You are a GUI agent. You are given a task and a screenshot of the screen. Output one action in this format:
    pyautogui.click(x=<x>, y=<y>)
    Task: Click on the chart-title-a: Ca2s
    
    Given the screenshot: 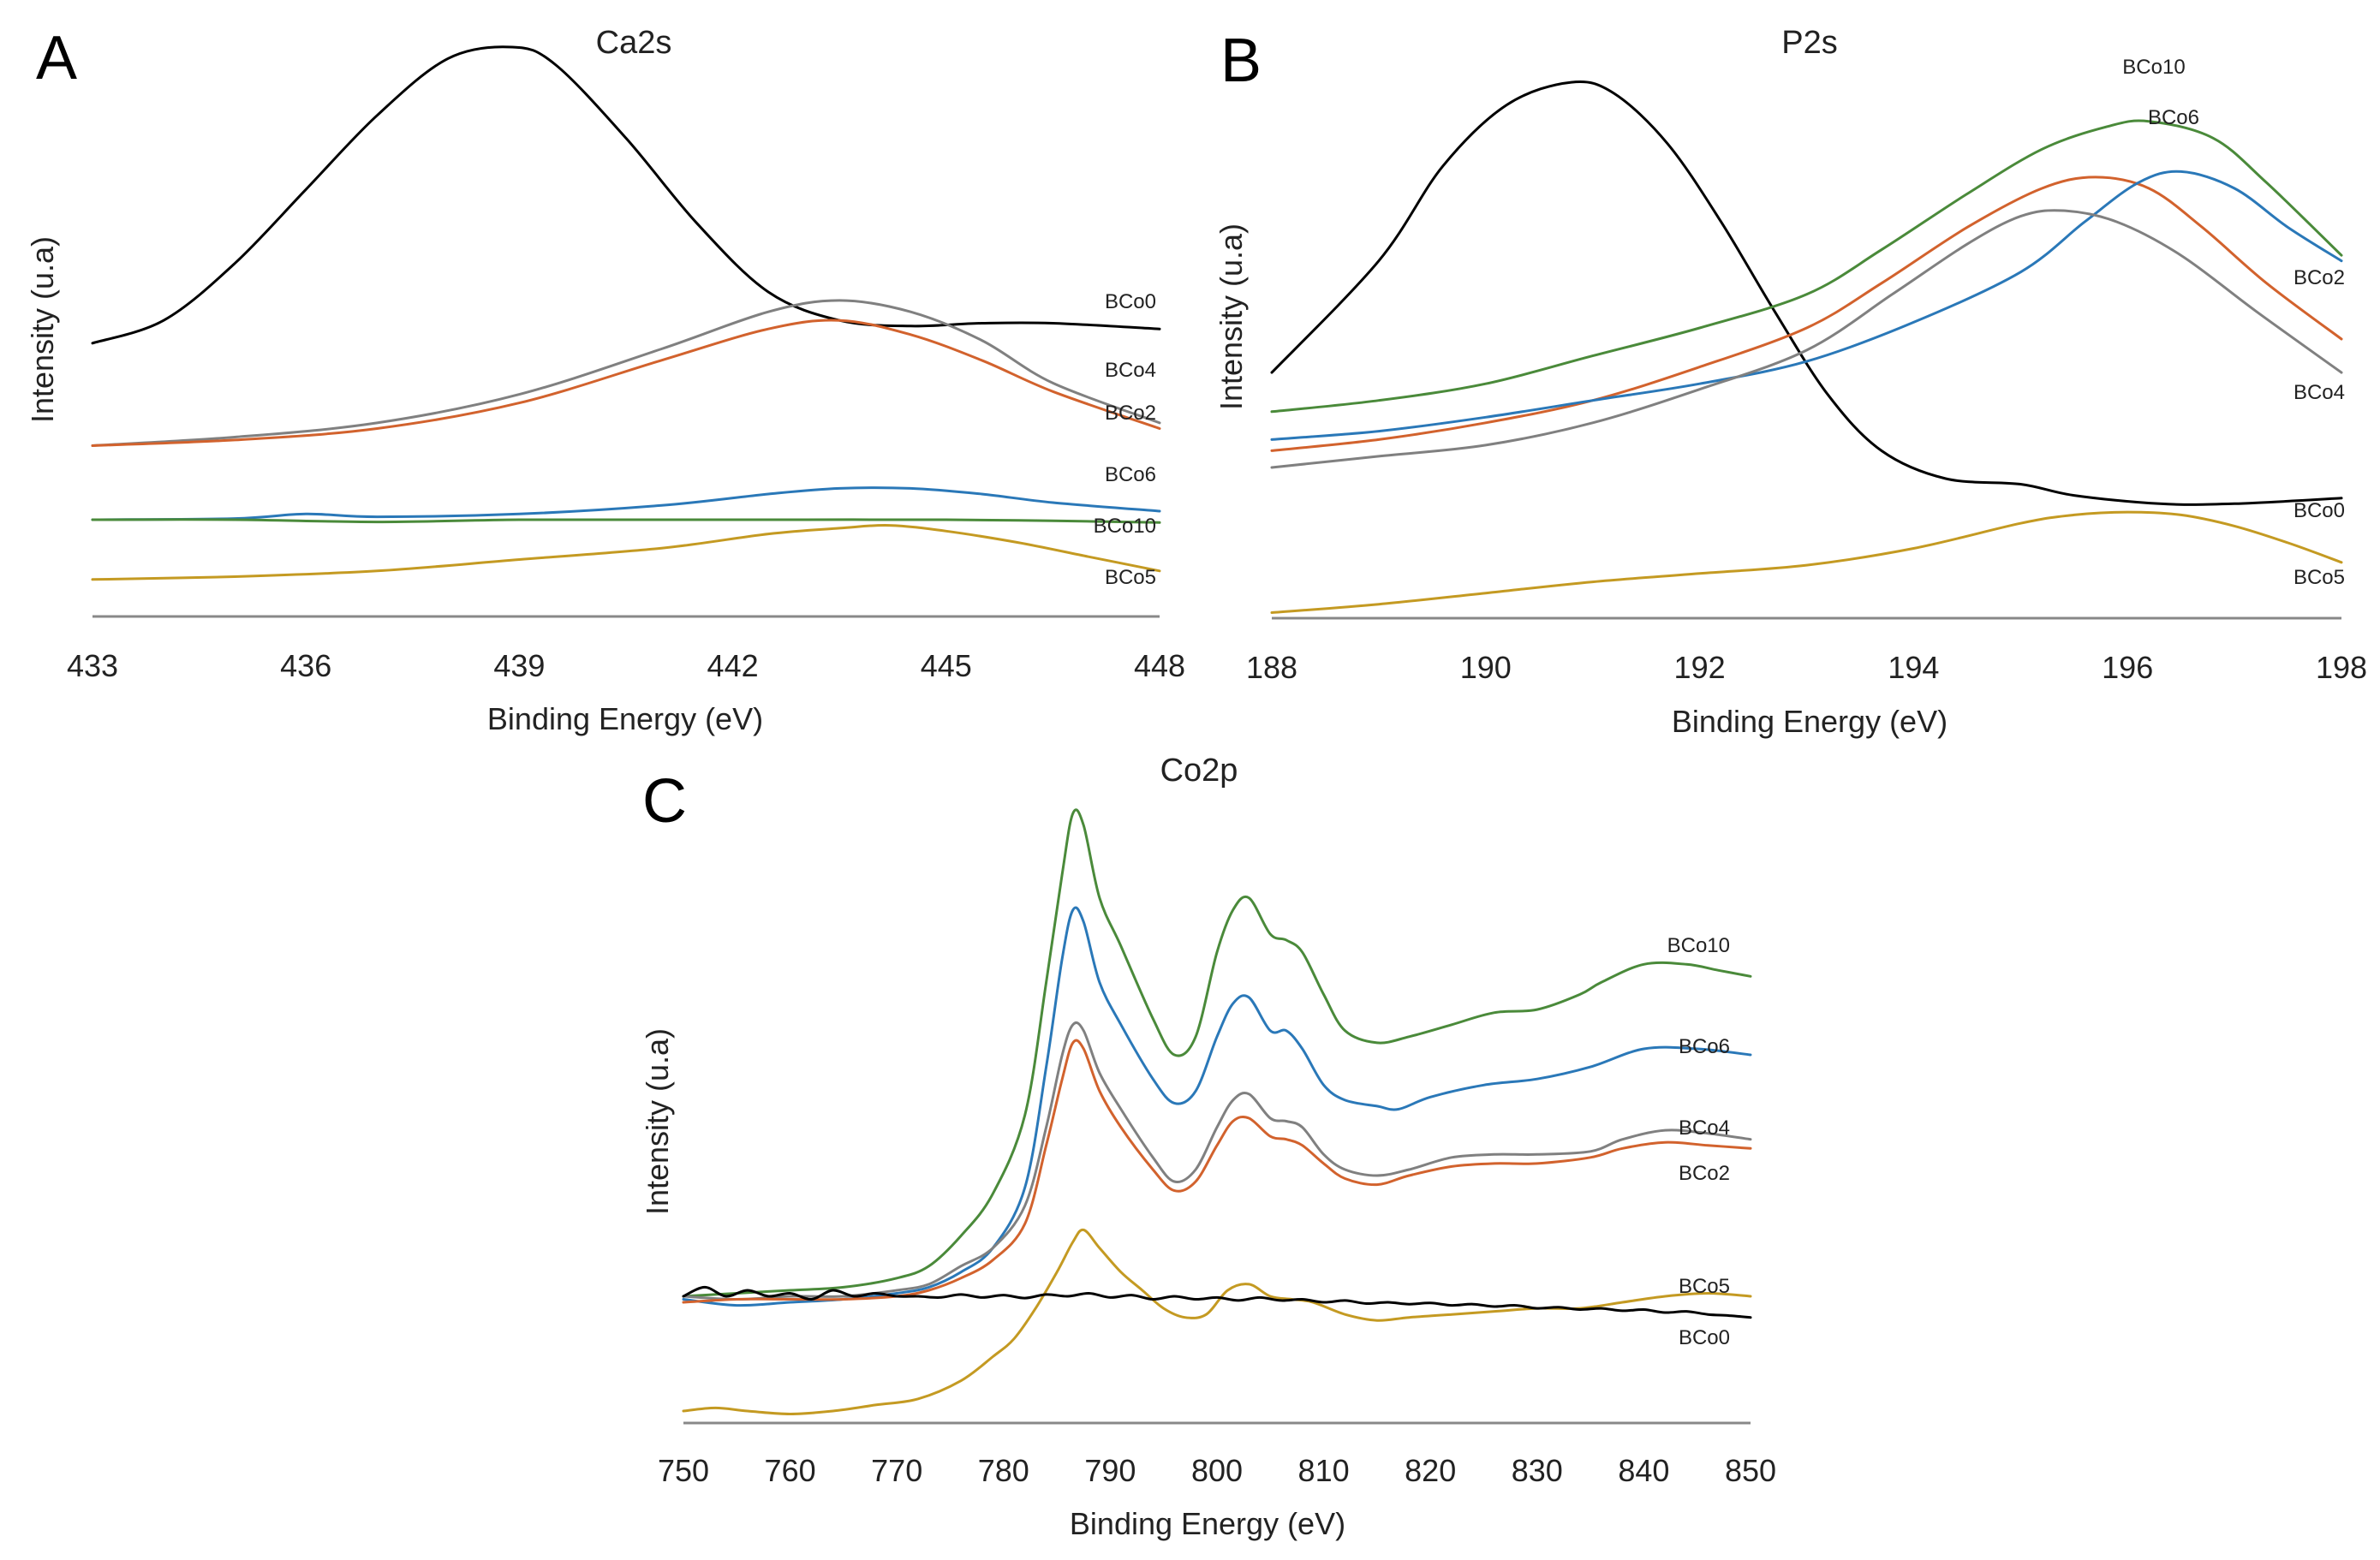 What is the action you would take?
    pyautogui.click(x=634, y=43)
    